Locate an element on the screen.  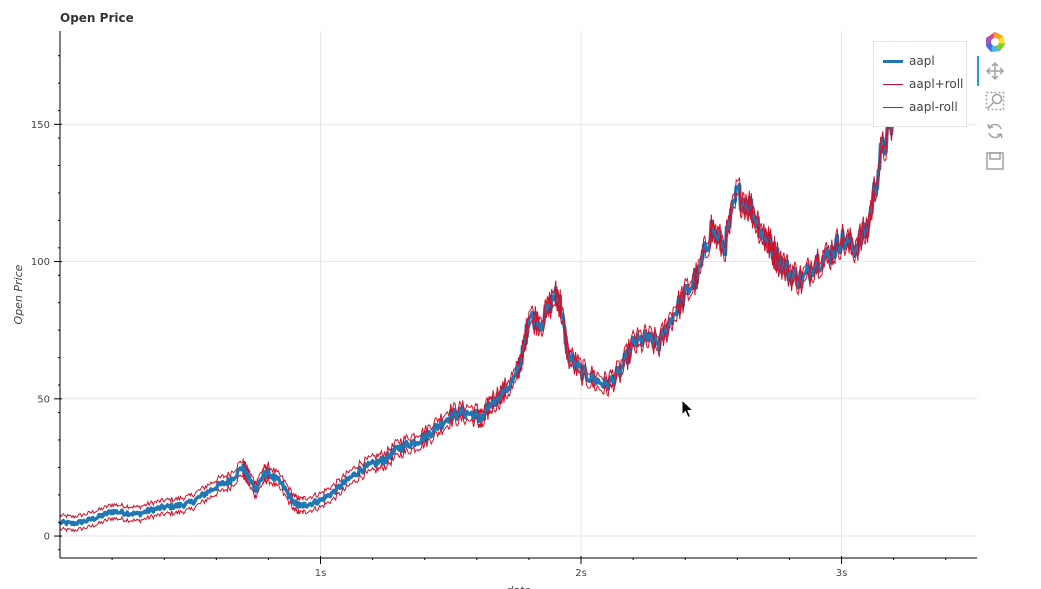
active-tool-indicator is located at coordinates (978, 71).